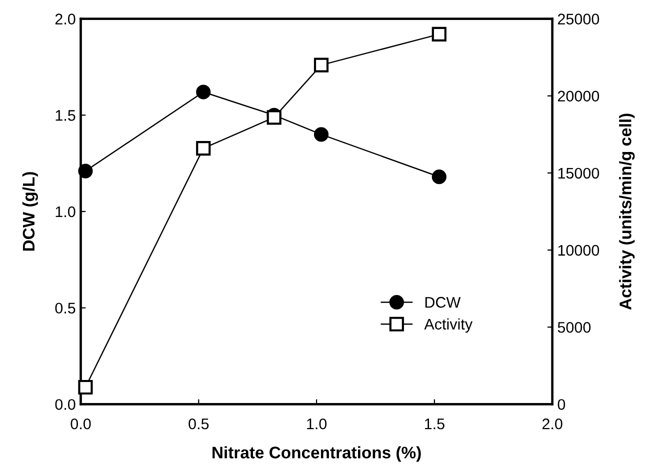 The image size is (646, 470). Describe the element at coordinates (30, 211) in the screenshot. I see `y-axis-title: DCW (g/L)` at that location.